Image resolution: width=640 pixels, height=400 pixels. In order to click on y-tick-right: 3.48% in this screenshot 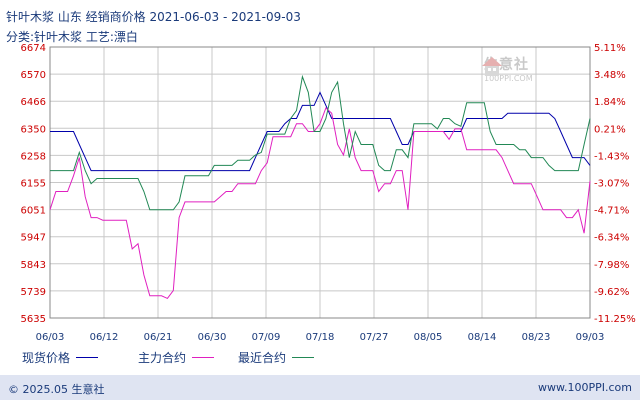, I will do `click(610, 75)`.